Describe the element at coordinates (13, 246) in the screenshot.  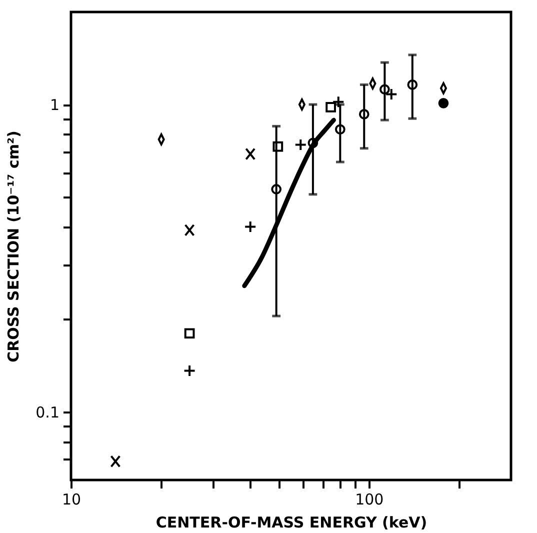
I see `y-axis-title: CROSS SECTION (10⁻¹⁷ cm²)` at that location.